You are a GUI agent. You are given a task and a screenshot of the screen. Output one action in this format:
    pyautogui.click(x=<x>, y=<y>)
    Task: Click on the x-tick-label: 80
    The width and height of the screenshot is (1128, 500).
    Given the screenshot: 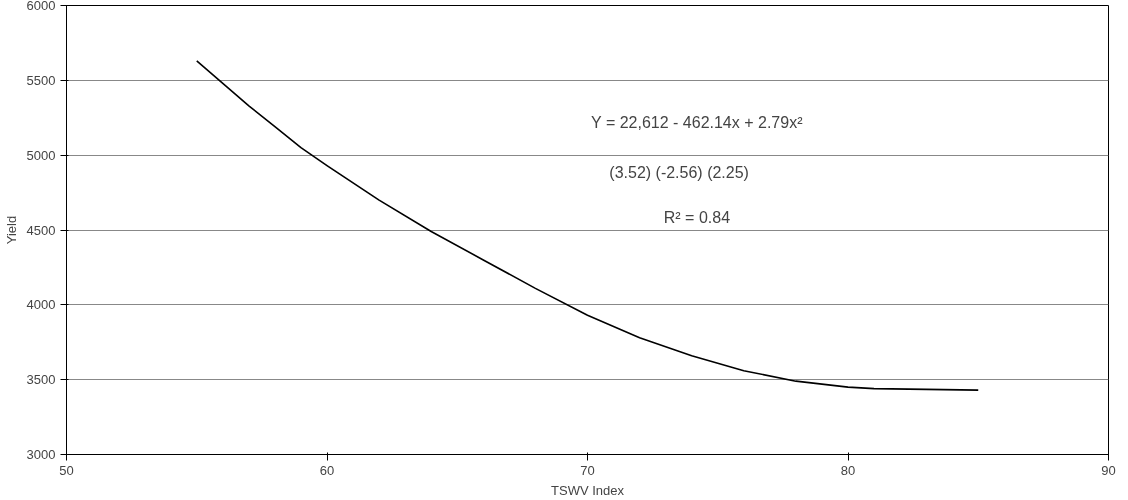 What is the action you would take?
    pyautogui.click(x=848, y=470)
    